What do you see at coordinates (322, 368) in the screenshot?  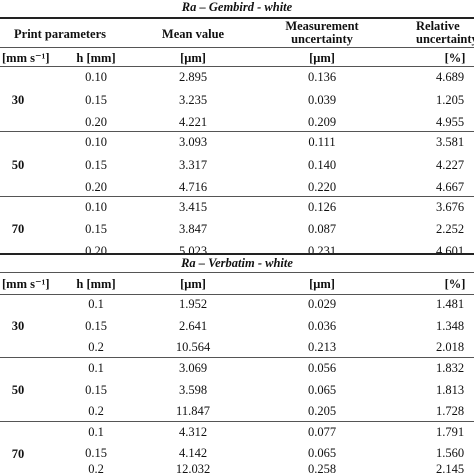 I see `cell-meas: 0.056` at bounding box center [322, 368].